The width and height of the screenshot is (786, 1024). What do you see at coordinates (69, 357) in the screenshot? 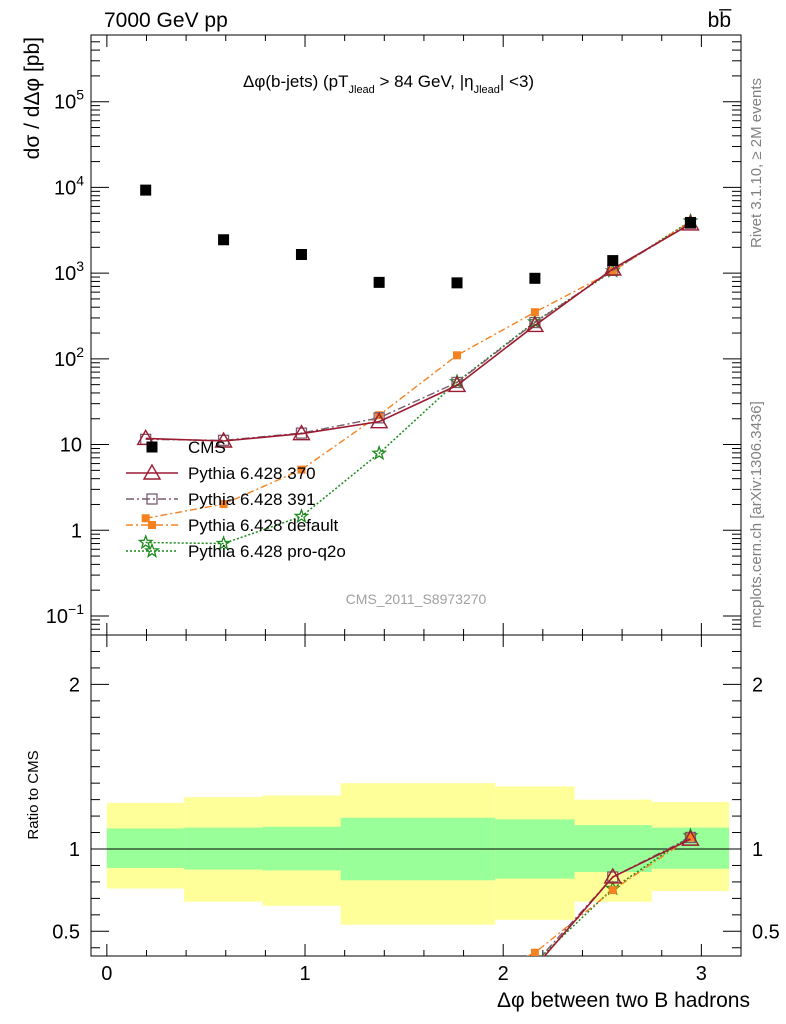
I see `y-tick-label: 10²` at bounding box center [69, 357].